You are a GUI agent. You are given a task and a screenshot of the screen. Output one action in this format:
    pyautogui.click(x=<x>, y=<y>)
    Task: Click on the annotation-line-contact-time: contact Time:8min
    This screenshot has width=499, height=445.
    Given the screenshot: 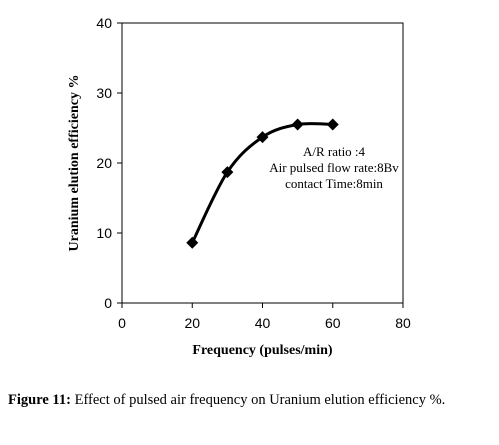 What is the action you would take?
    pyautogui.click(x=334, y=183)
    